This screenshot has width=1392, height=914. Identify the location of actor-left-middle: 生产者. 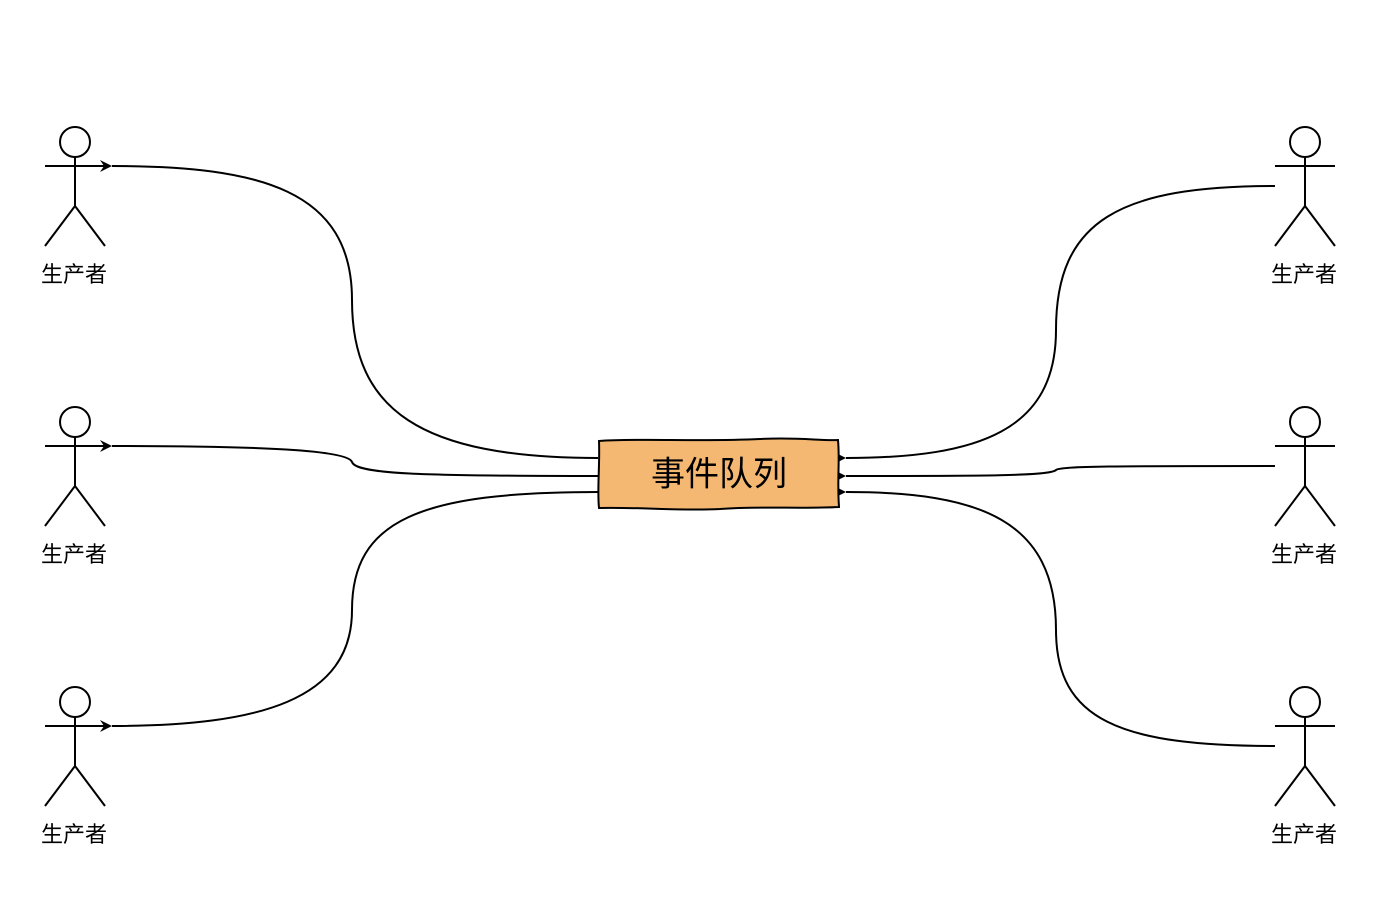
(74, 487).